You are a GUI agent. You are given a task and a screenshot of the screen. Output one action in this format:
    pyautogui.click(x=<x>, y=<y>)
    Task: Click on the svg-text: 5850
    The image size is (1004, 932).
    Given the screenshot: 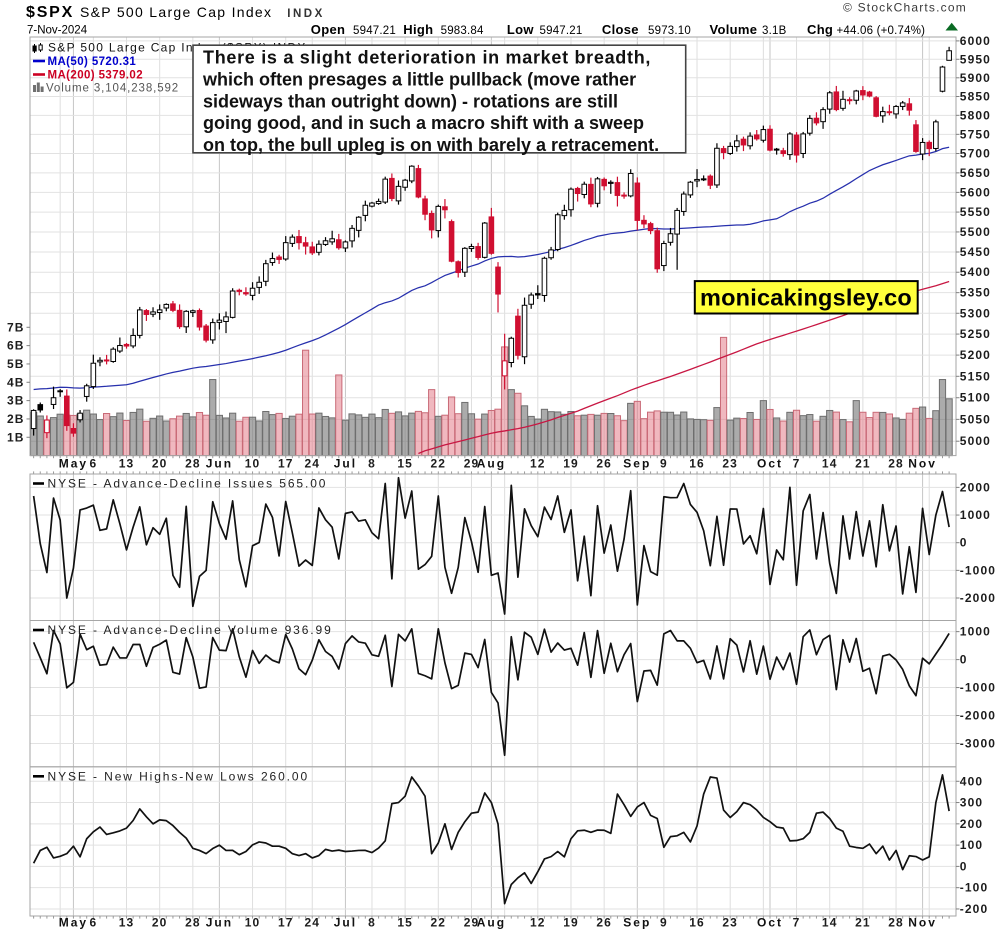 What is the action you would take?
    pyautogui.click(x=975, y=96)
    